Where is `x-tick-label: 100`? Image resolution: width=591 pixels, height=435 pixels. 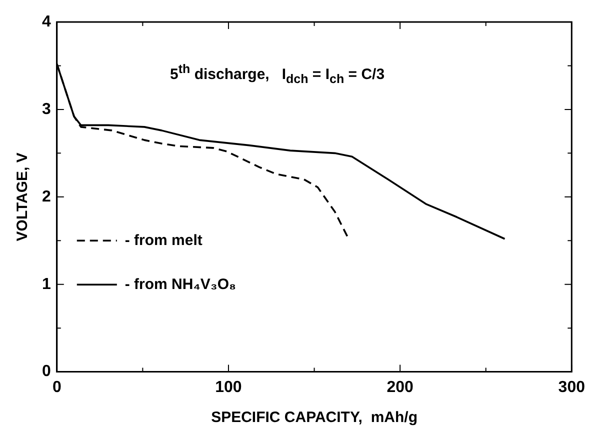 x-tick-label: 100 is located at coordinates (228, 387).